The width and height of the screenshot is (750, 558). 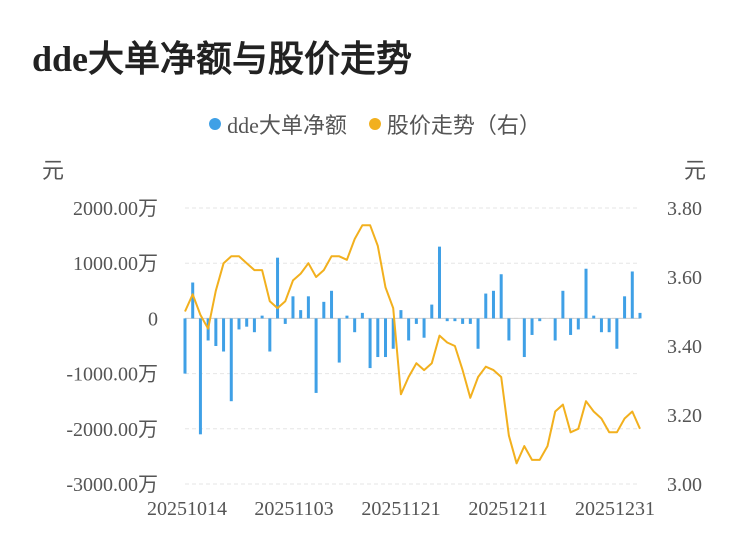 I want to click on legend-label-price: 股价走势（右）, so click(x=463, y=125).